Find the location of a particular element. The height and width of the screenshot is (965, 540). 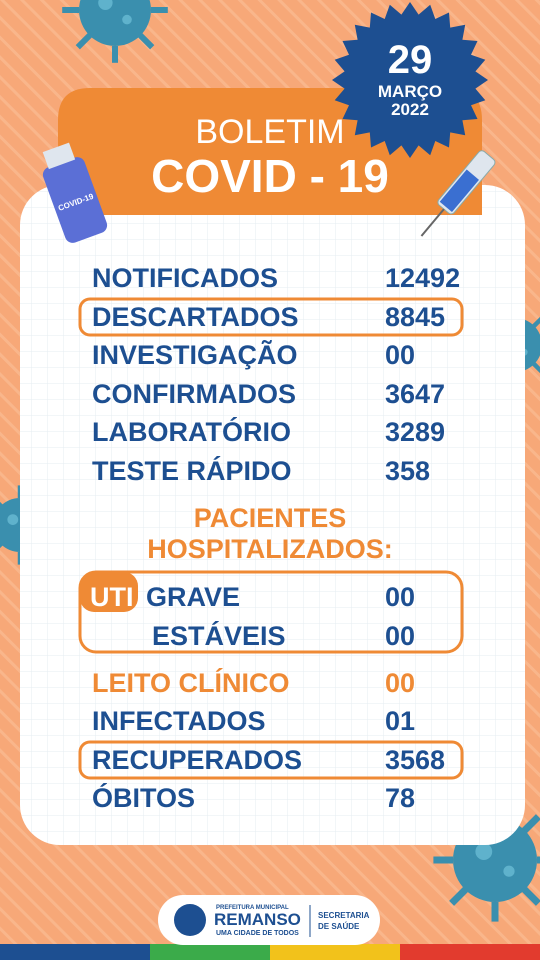

org-name: REMANSO is located at coordinates (257, 919).